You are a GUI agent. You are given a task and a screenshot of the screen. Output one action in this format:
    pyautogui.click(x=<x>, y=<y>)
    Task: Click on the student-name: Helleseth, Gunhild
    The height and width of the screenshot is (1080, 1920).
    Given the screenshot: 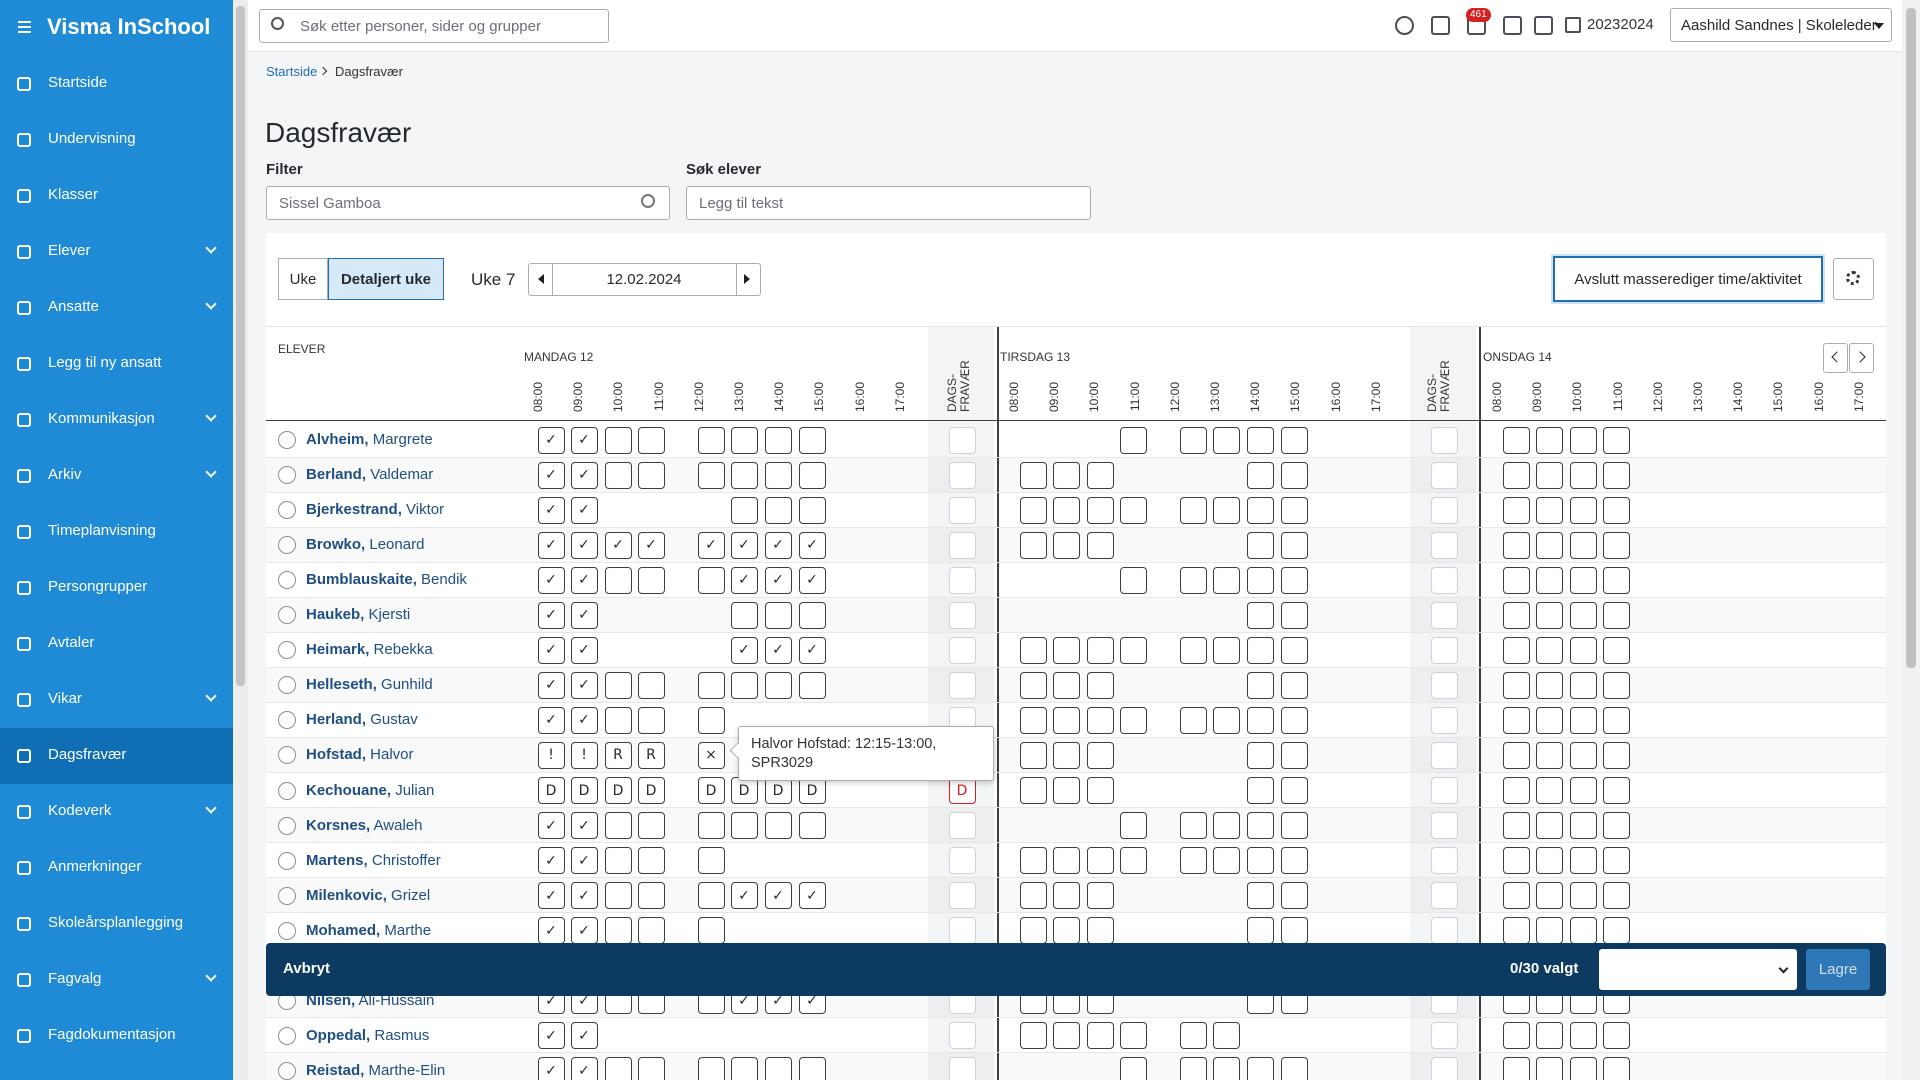 What is the action you would take?
    pyautogui.click(x=369, y=684)
    